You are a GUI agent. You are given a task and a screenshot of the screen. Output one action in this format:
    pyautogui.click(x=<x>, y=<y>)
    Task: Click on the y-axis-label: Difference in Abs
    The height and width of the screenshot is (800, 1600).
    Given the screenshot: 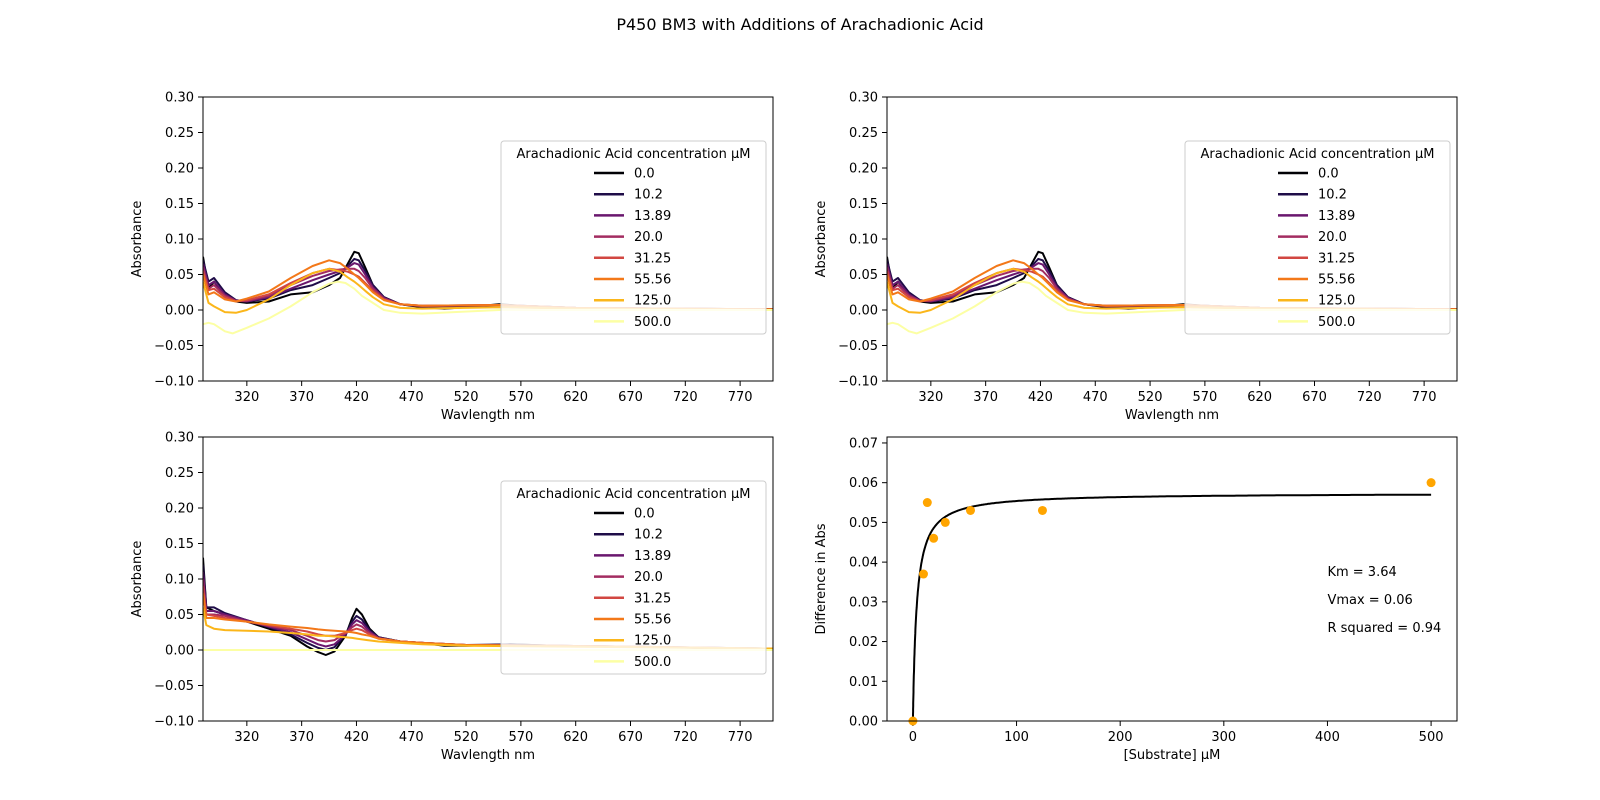 What is the action you would take?
    pyautogui.click(x=821, y=578)
    